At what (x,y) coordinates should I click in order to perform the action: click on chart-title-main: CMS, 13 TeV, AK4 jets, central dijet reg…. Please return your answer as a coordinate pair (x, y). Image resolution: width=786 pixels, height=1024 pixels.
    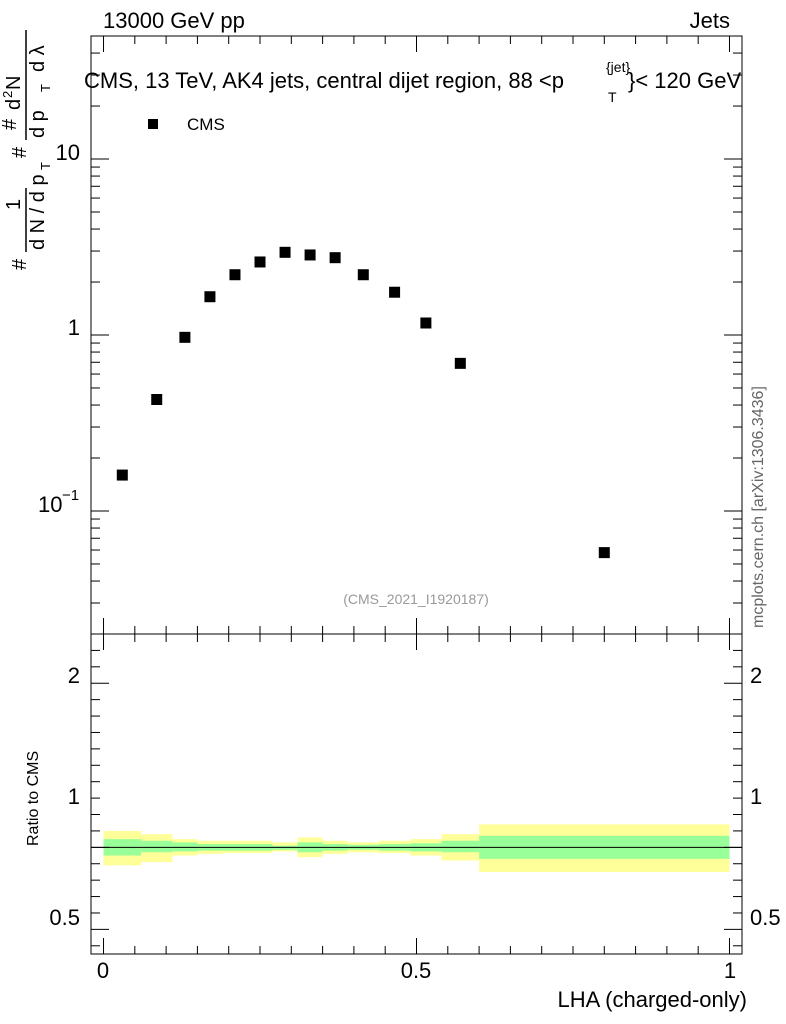
    Looking at the image, I should click on (324, 80).